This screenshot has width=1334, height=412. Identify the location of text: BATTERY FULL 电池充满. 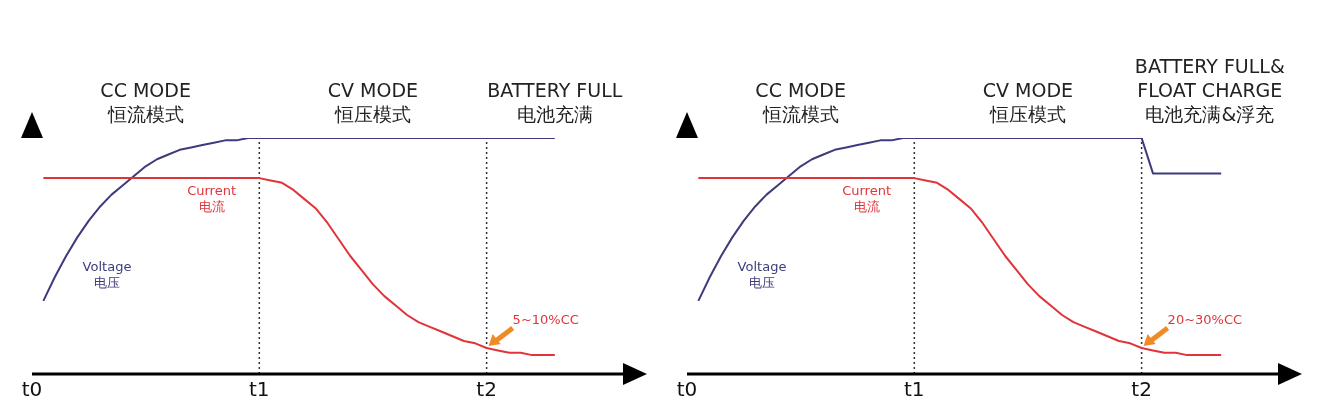
(555, 102).